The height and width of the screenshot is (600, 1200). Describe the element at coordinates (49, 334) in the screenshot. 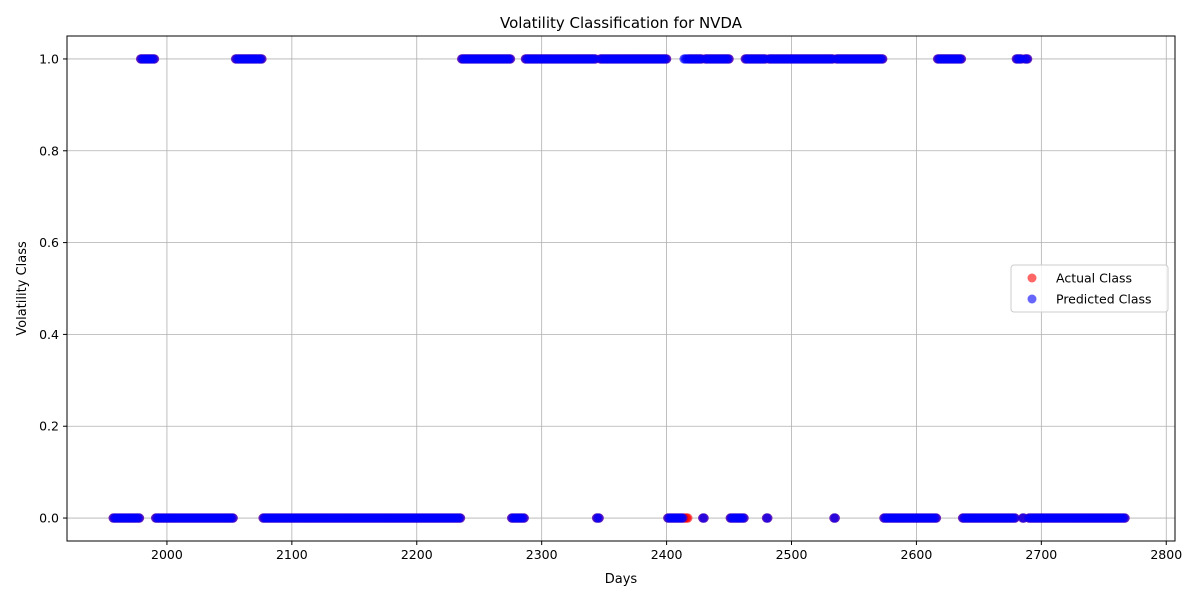

I see `y-tick-label: 0.4` at that location.